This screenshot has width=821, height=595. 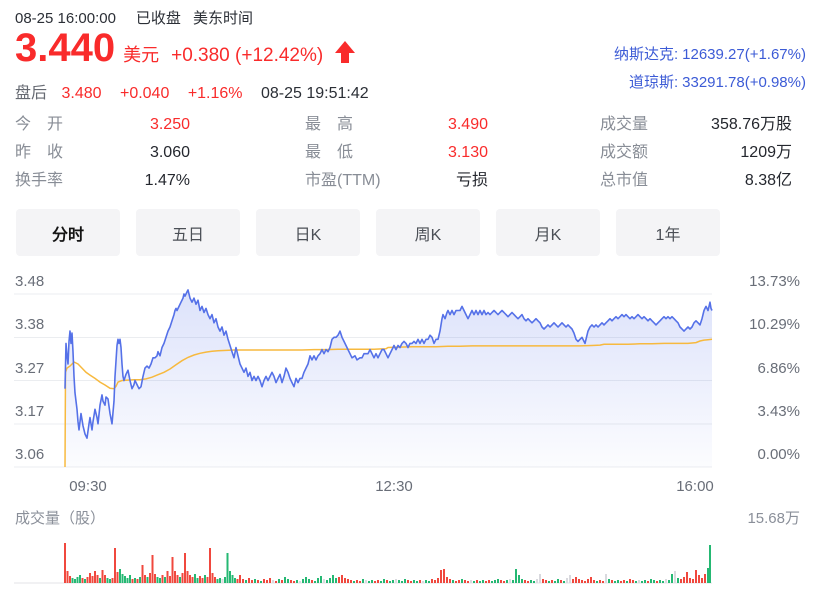 What do you see at coordinates (169, 152) in the screenshot?
I see `stat-value: 3.060` at bounding box center [169, 152].